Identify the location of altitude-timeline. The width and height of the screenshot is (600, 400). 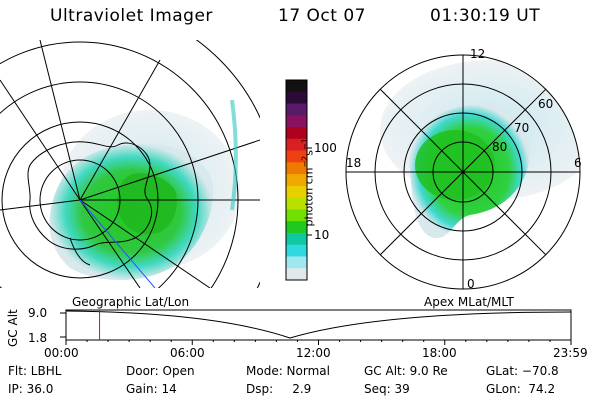
(316, 327).